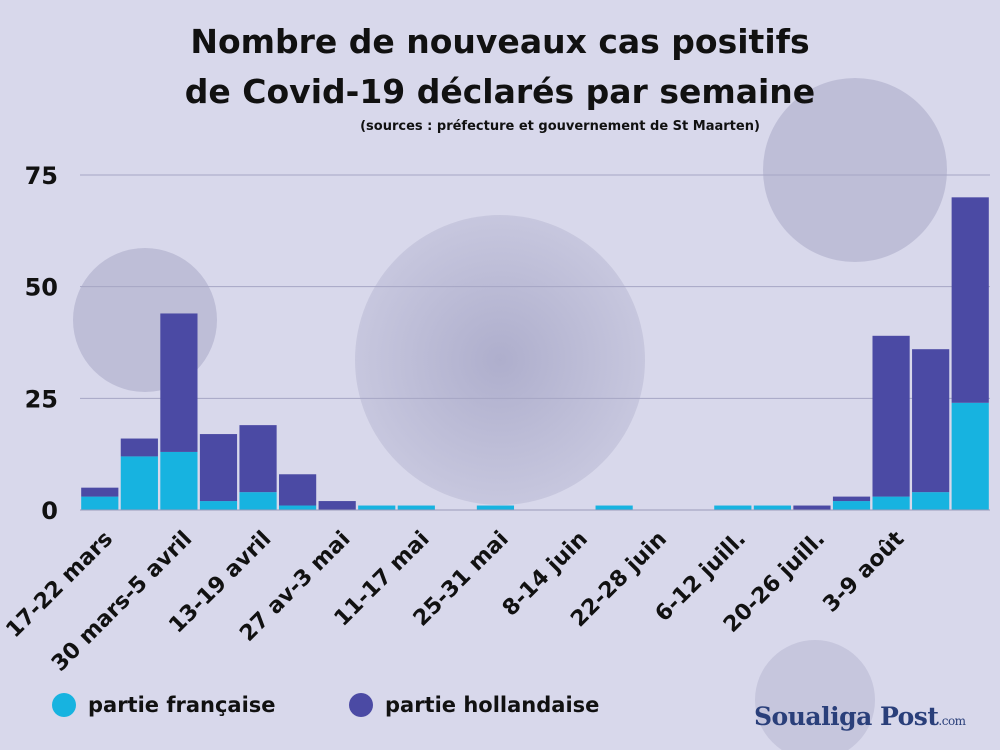  I want to click on y-tick-label: 75, so click(41, 176).